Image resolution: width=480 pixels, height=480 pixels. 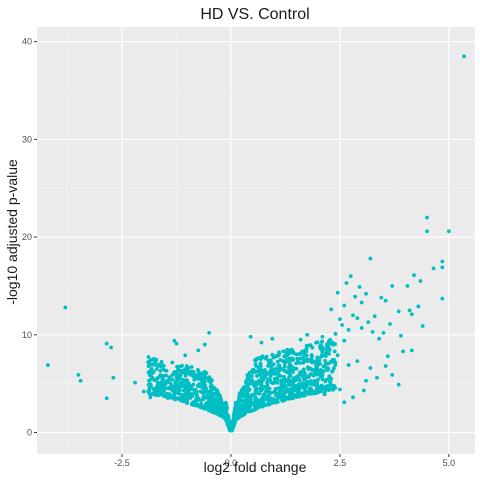 What do you see at coordinates (27, 237) in the screenshot?
I see `y-tick-label: 20` at bounding box center [27, 237].